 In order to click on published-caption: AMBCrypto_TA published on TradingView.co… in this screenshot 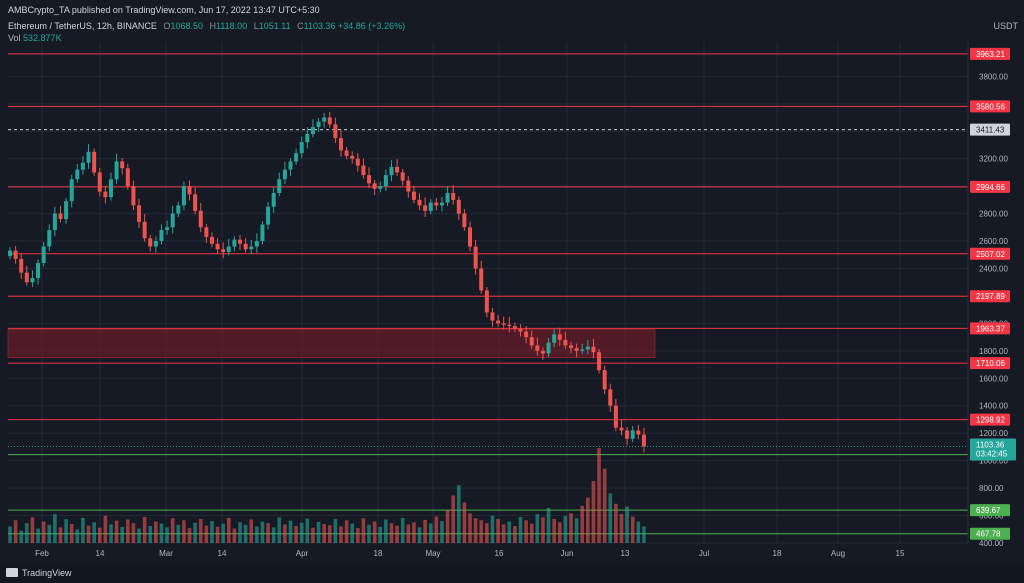, I will do `click(164, 10)`.